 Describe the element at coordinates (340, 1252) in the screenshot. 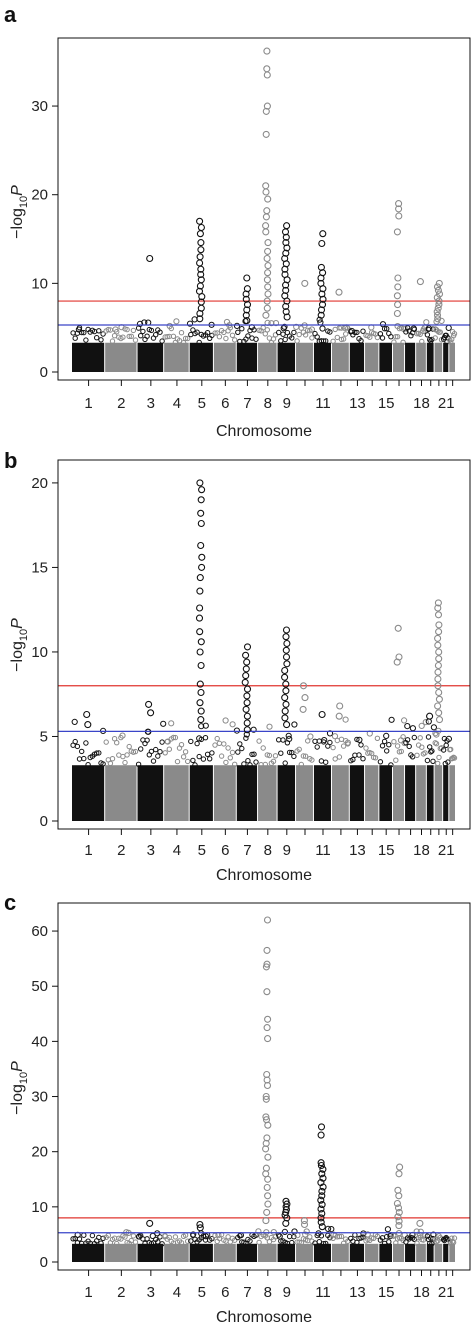

I see `chromosome-12-block` at that location.